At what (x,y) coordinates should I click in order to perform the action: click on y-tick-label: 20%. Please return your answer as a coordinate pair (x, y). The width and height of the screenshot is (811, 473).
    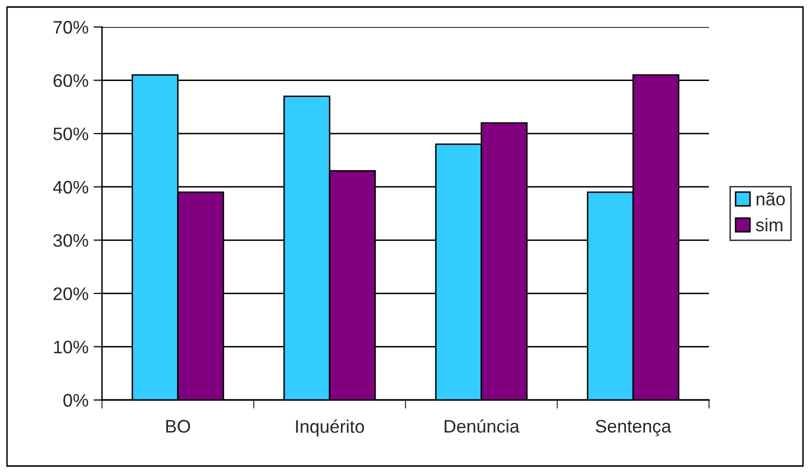
    Looking at the image, I should click on (71, 293).